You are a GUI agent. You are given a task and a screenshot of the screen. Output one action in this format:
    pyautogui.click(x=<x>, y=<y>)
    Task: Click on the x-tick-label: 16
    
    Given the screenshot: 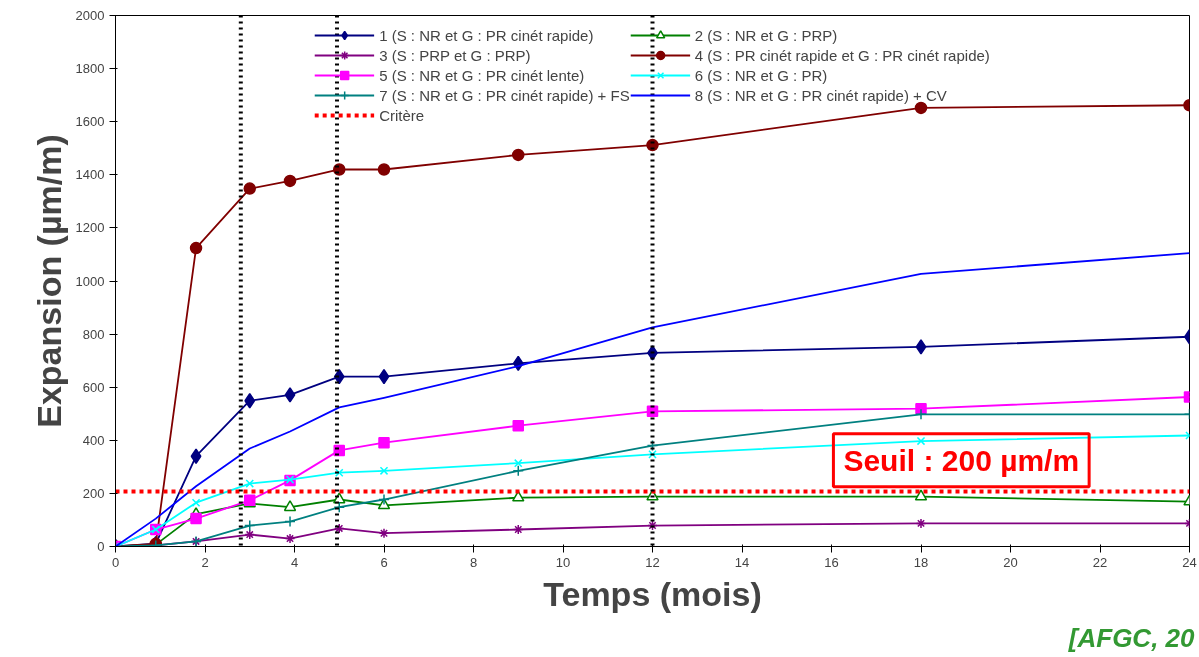 What is the action you would take?
    pyautogui.click(x=831, y=562)
    